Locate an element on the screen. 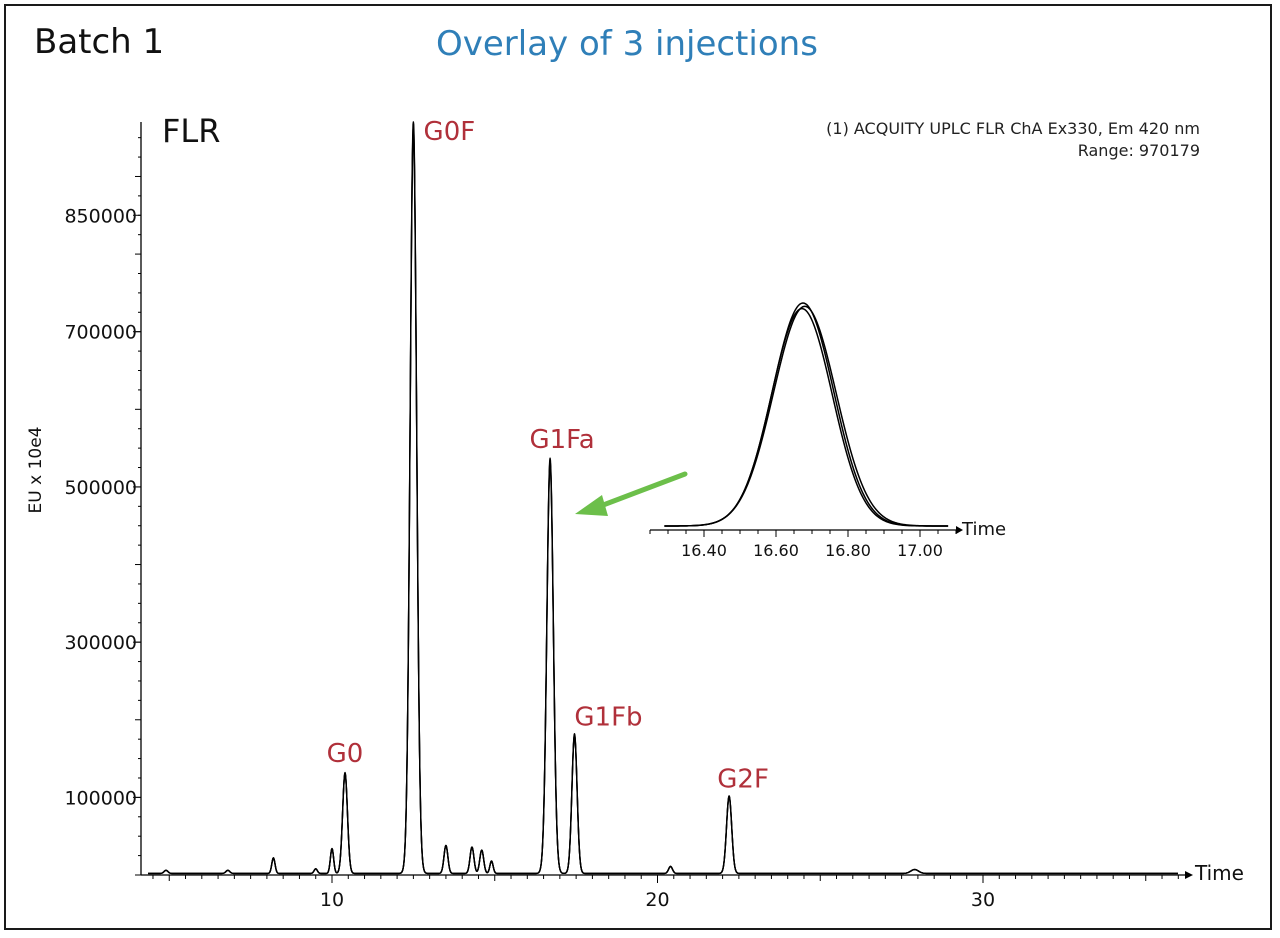  peak-label-g2f: G2F is located at coordinates (743, 779).